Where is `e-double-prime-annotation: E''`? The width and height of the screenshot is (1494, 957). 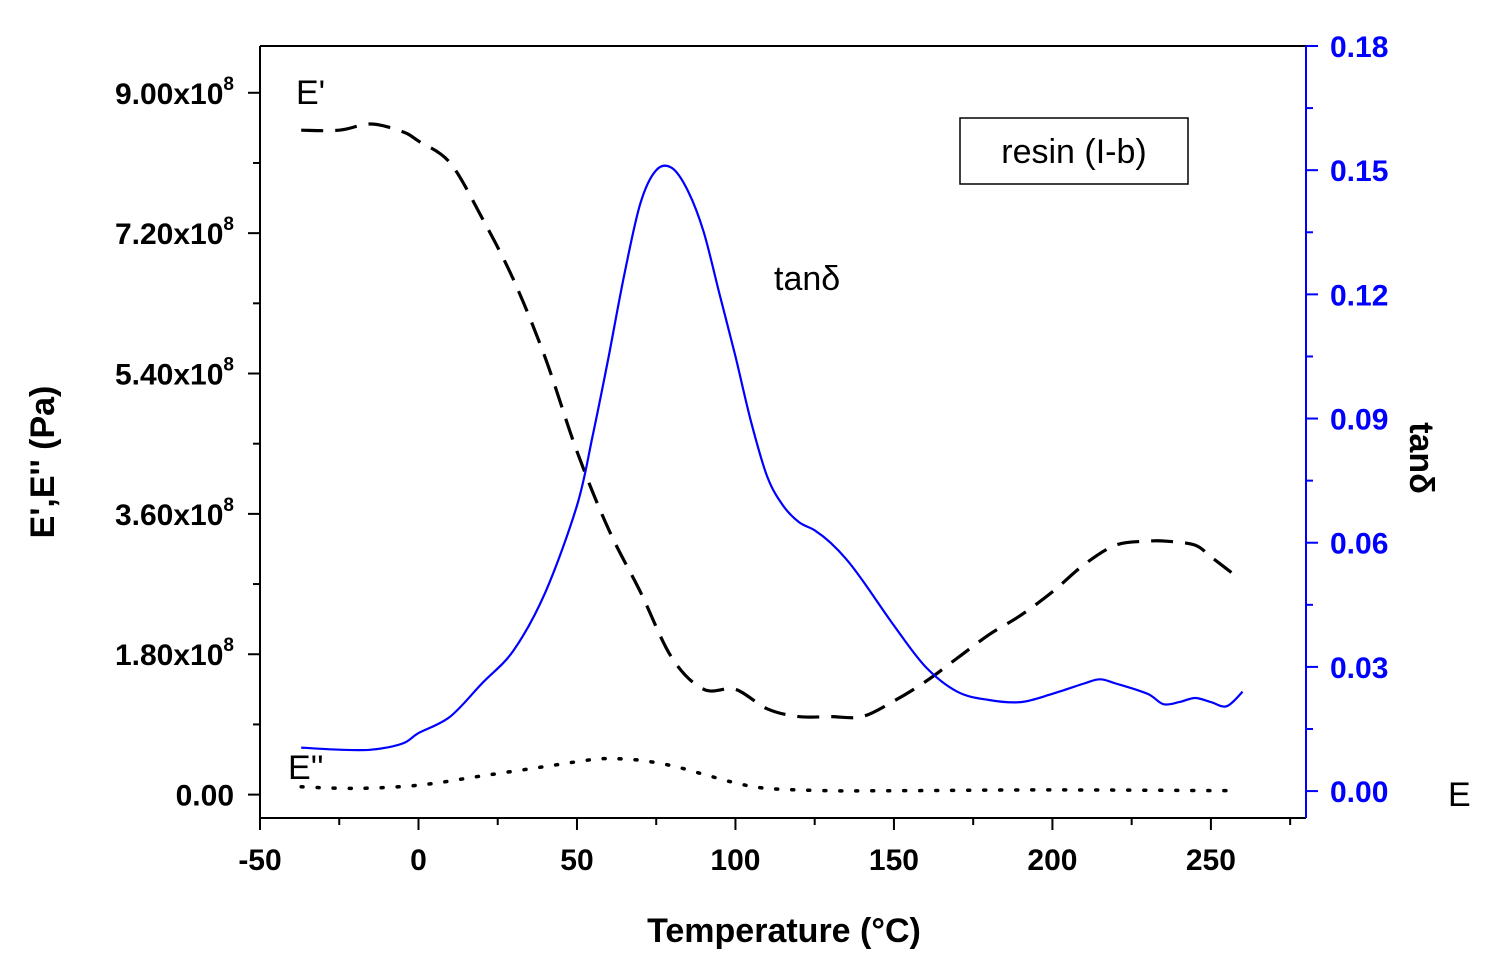 e-double-prime-annotation: E'' is located at coordinates (306, 768).